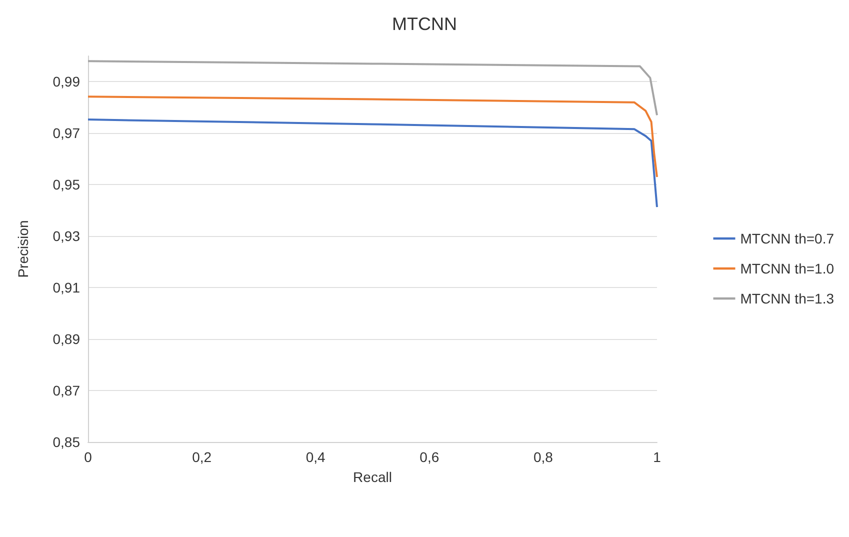 The image size is (849, 537). Describe the element at coordinates (66, 442) in the screenshot. I see `y-tick-label: 0,85` at that location.